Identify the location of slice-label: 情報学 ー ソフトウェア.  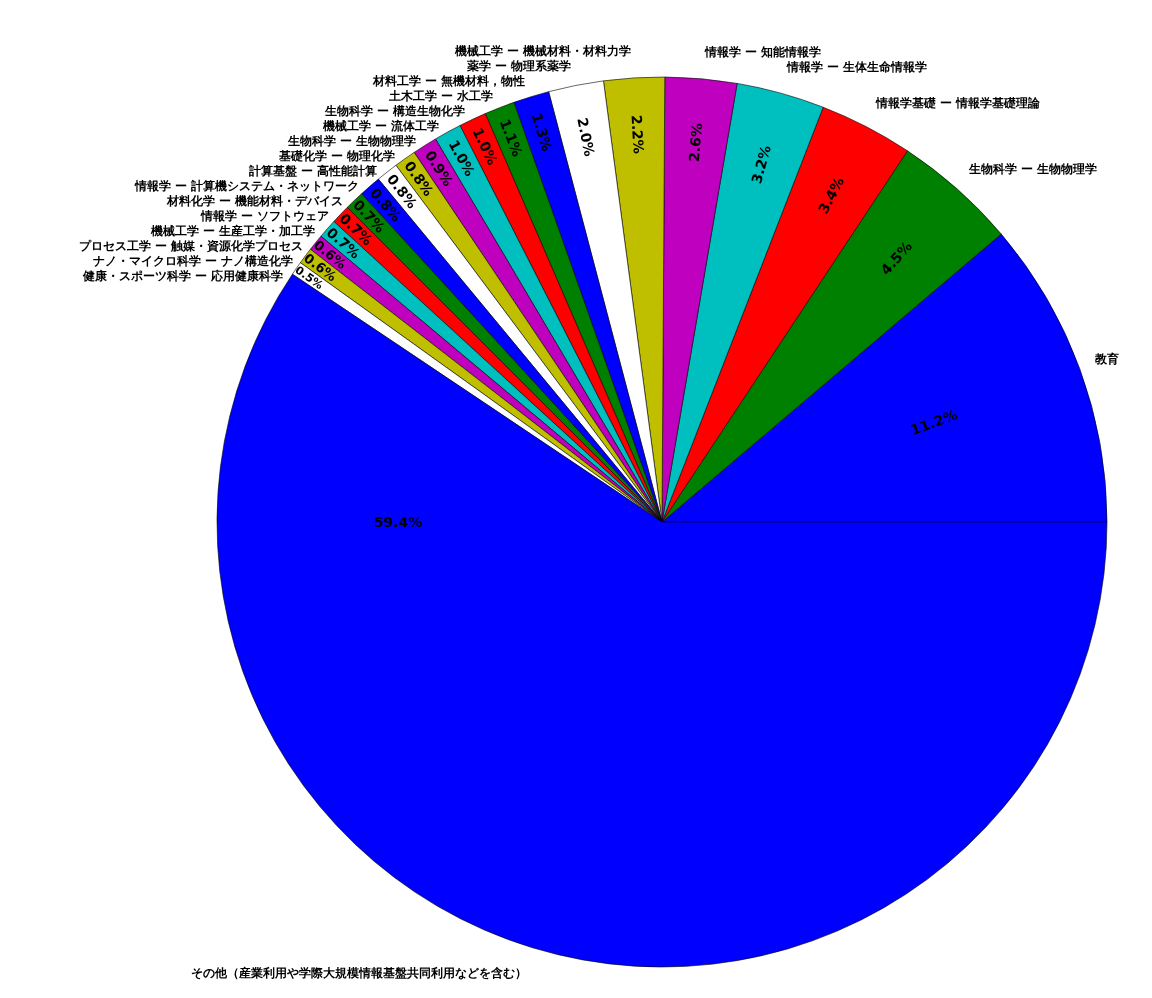
(265, 216).